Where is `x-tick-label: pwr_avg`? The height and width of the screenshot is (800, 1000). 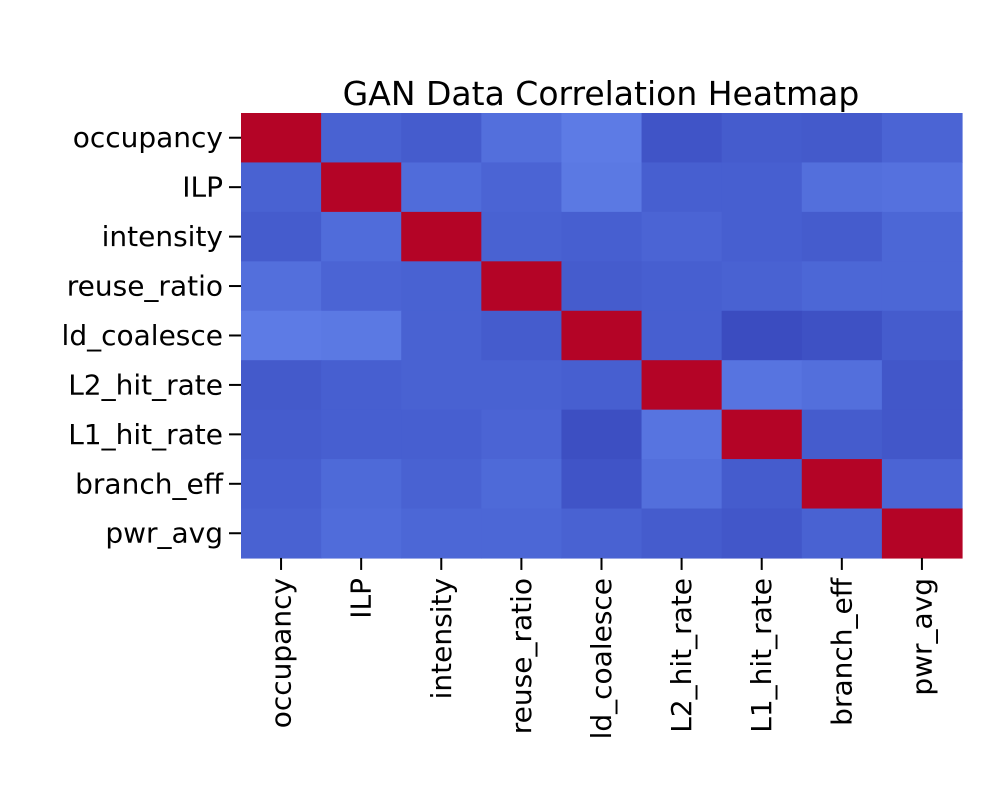
x-tick-label: pwr_avg is located at coordinates (921, 637).